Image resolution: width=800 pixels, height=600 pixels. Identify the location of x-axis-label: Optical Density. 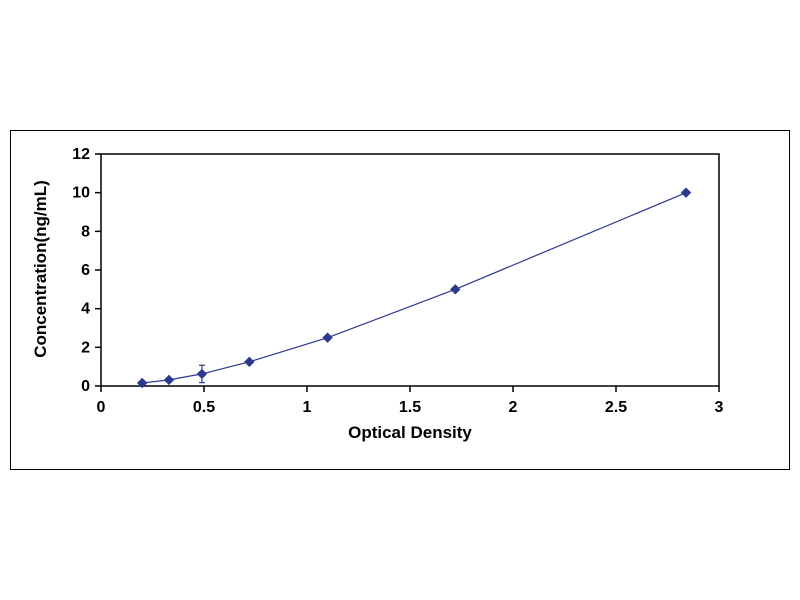
(410, 432).